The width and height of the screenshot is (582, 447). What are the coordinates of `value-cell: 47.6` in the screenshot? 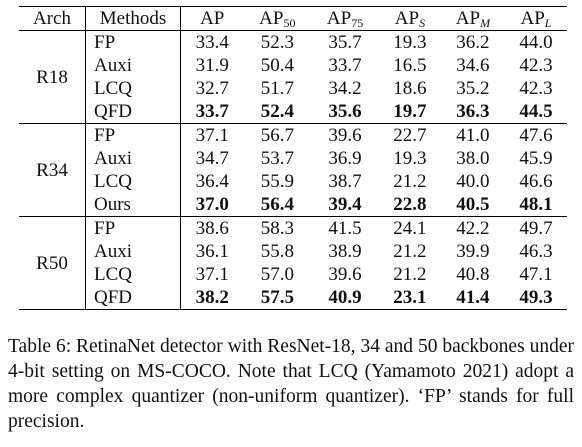 It's located at (536, 135).